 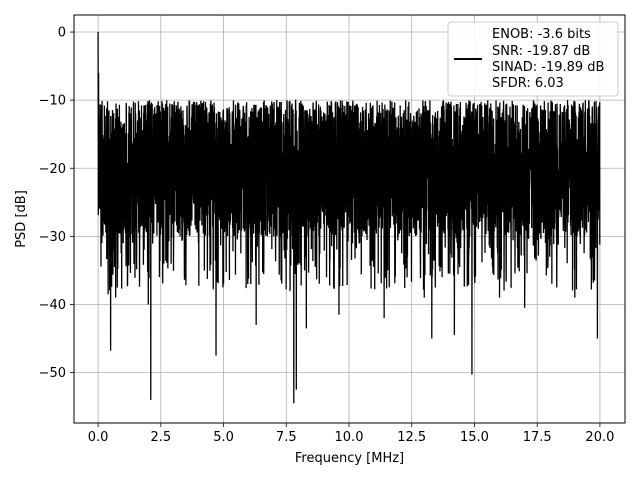 What do you see at coordinates (52, 305) in the screenshot?
I see `y-tick-label: −40` at bounding box center [52, 305].